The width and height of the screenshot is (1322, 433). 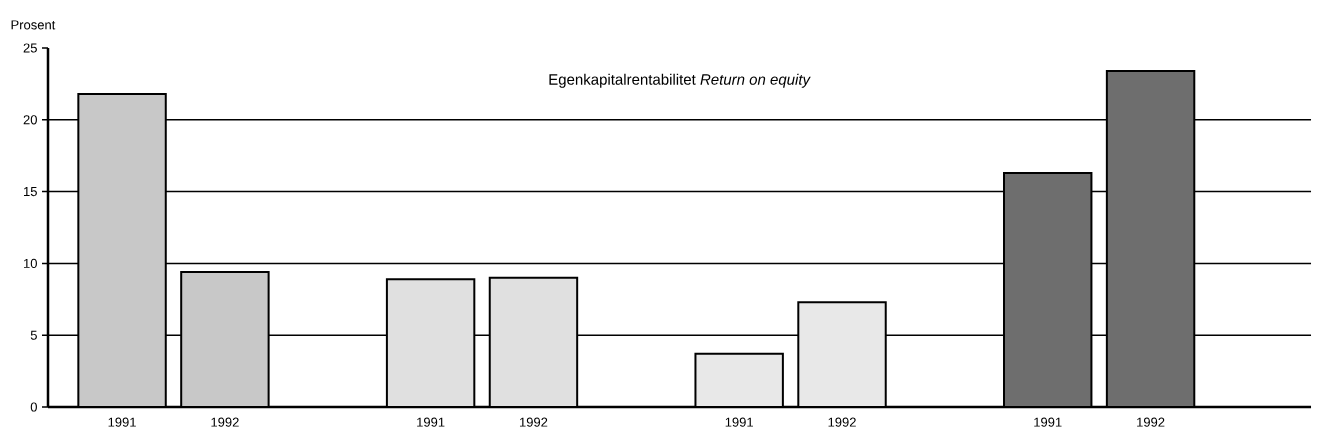 What do you see at coordinates (33, 25) in the screenshot?
I see `y-axis-title: Prosent` at bounding box center [33, 25].